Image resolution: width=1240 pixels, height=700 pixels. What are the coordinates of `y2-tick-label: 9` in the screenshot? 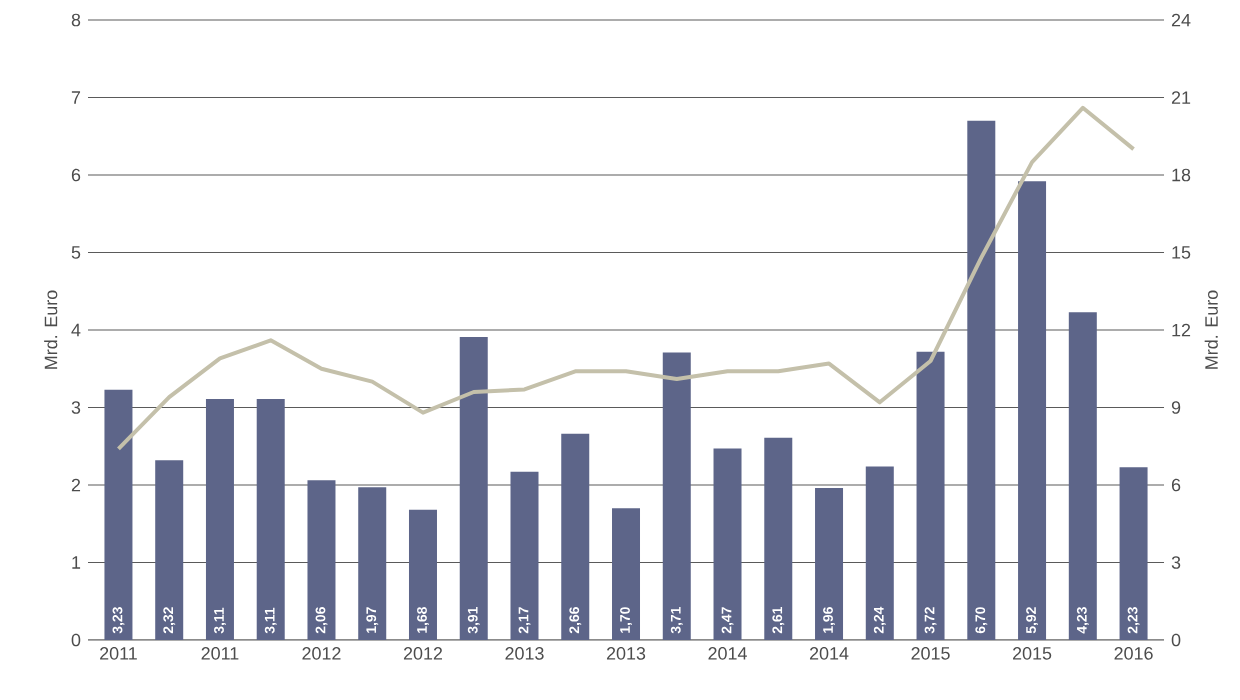 It's located at (1176, 407).